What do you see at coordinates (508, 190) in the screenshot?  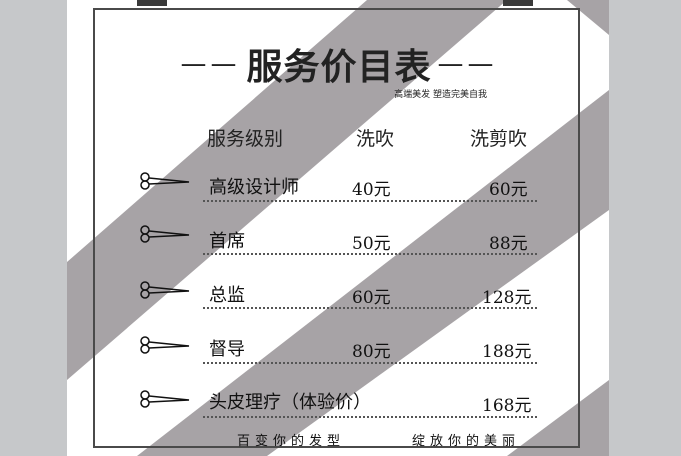 I see `row-wash-cut-blow-1: 60元` at bounding box center [508, 190].